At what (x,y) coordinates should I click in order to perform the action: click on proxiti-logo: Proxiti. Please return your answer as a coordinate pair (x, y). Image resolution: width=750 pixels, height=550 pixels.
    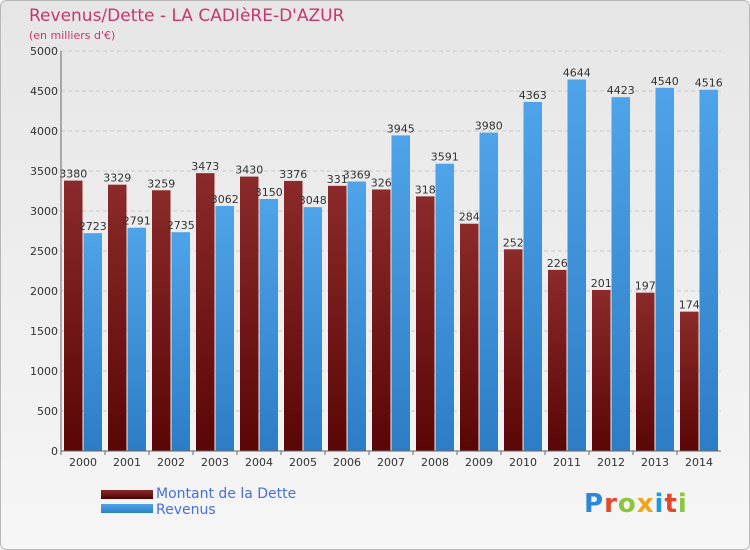
    Looking at the image, I should click on (636, 504).